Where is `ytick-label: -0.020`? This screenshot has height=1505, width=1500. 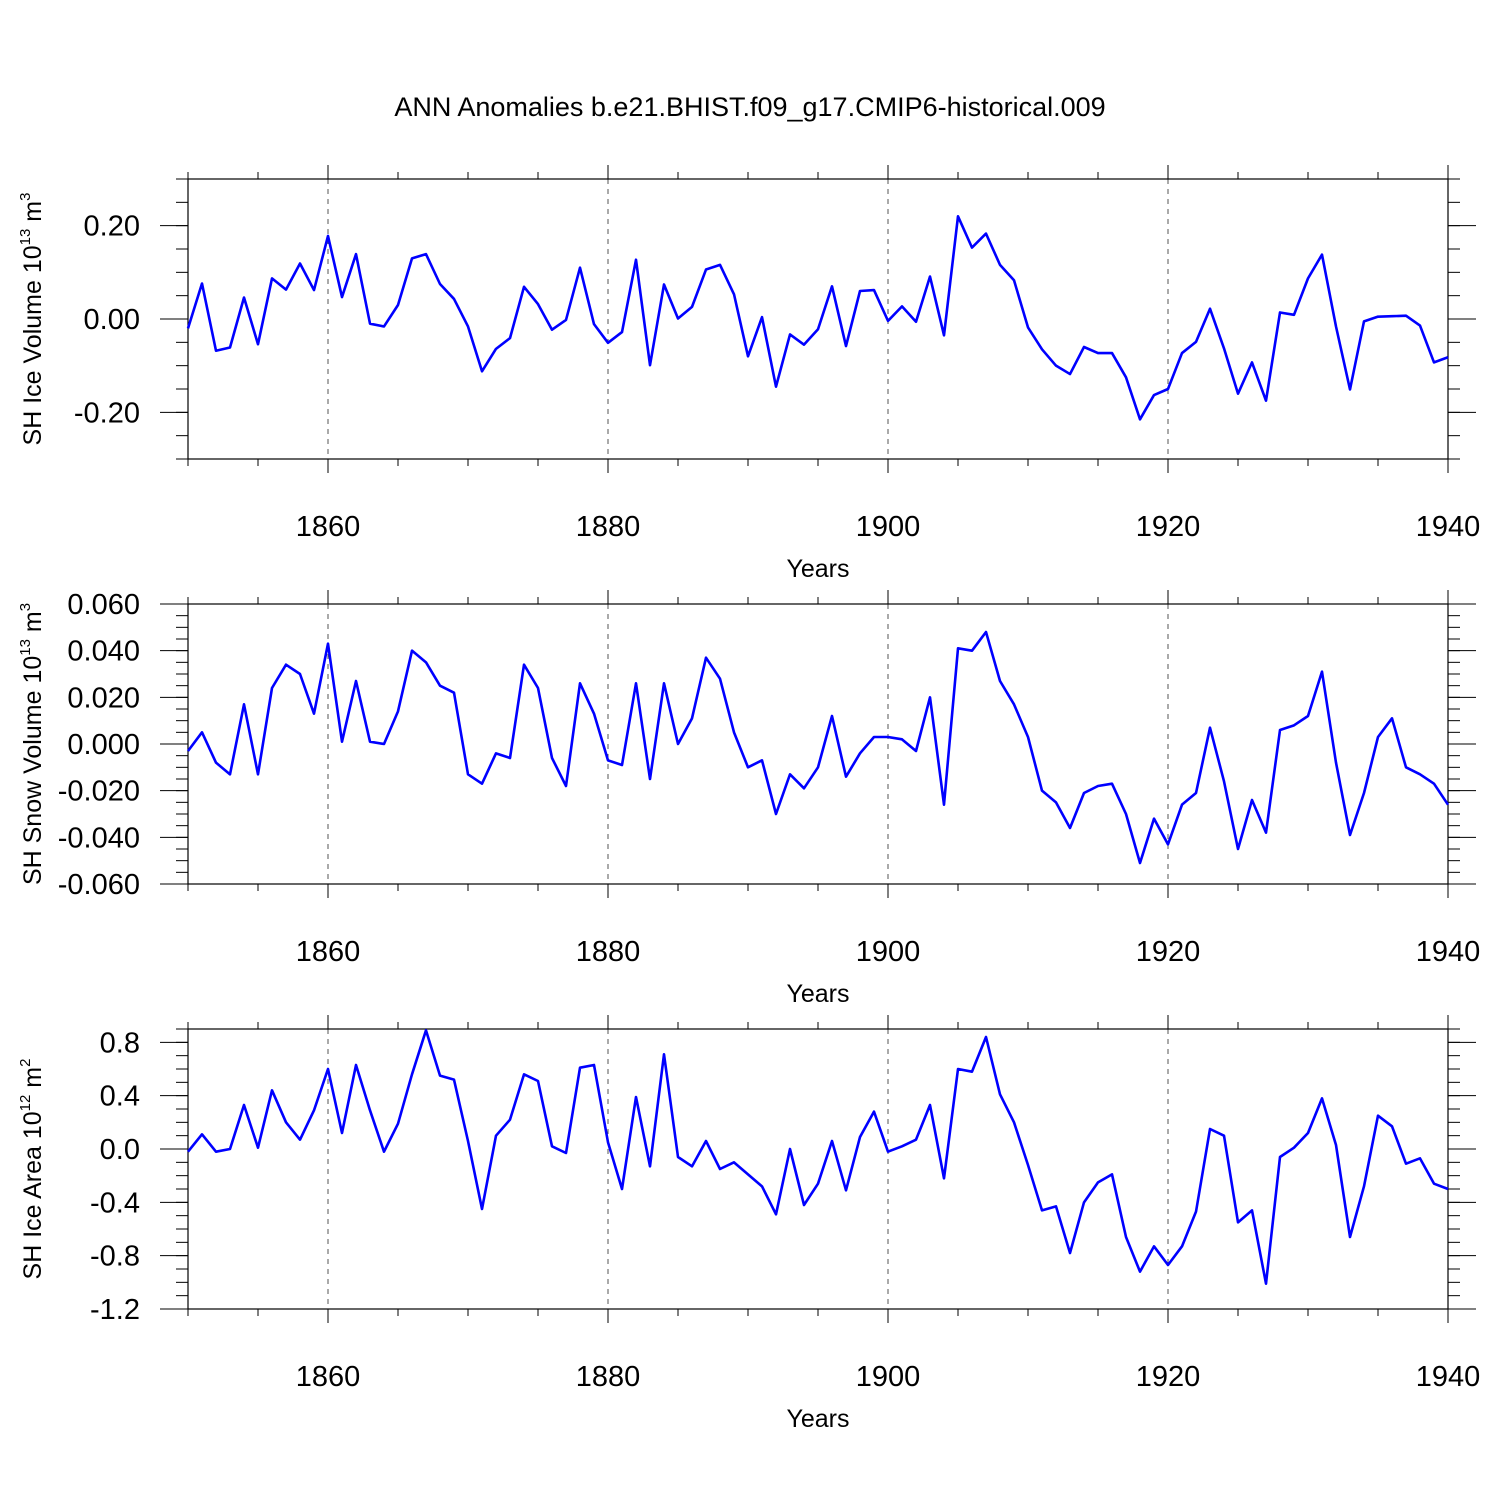
ytick-label: -0.020 is located at coordinates (99, 792).